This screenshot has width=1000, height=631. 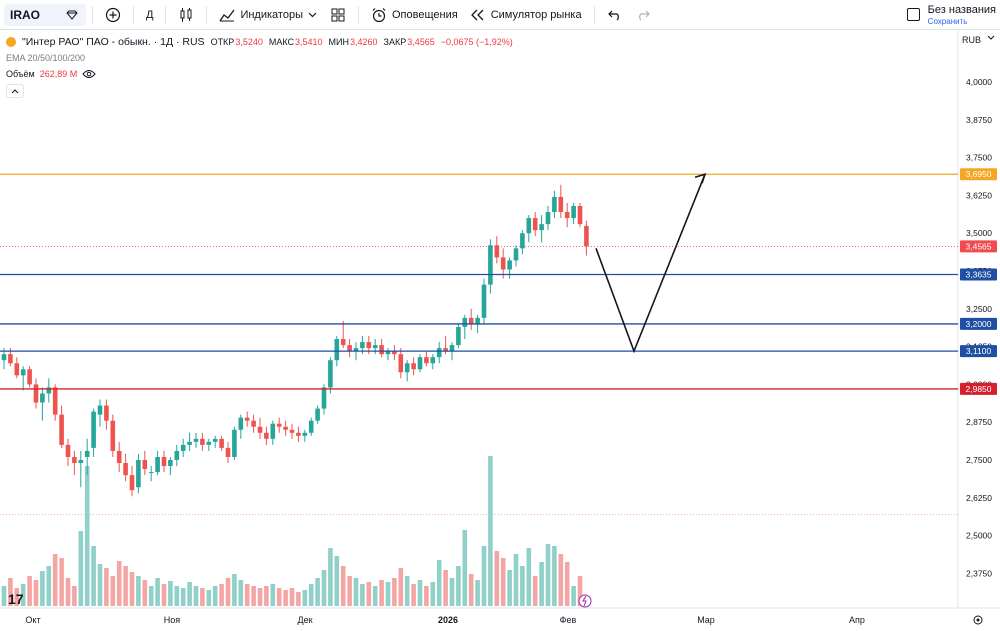 I want to click on redo-icon, so click(x=643, y=15).